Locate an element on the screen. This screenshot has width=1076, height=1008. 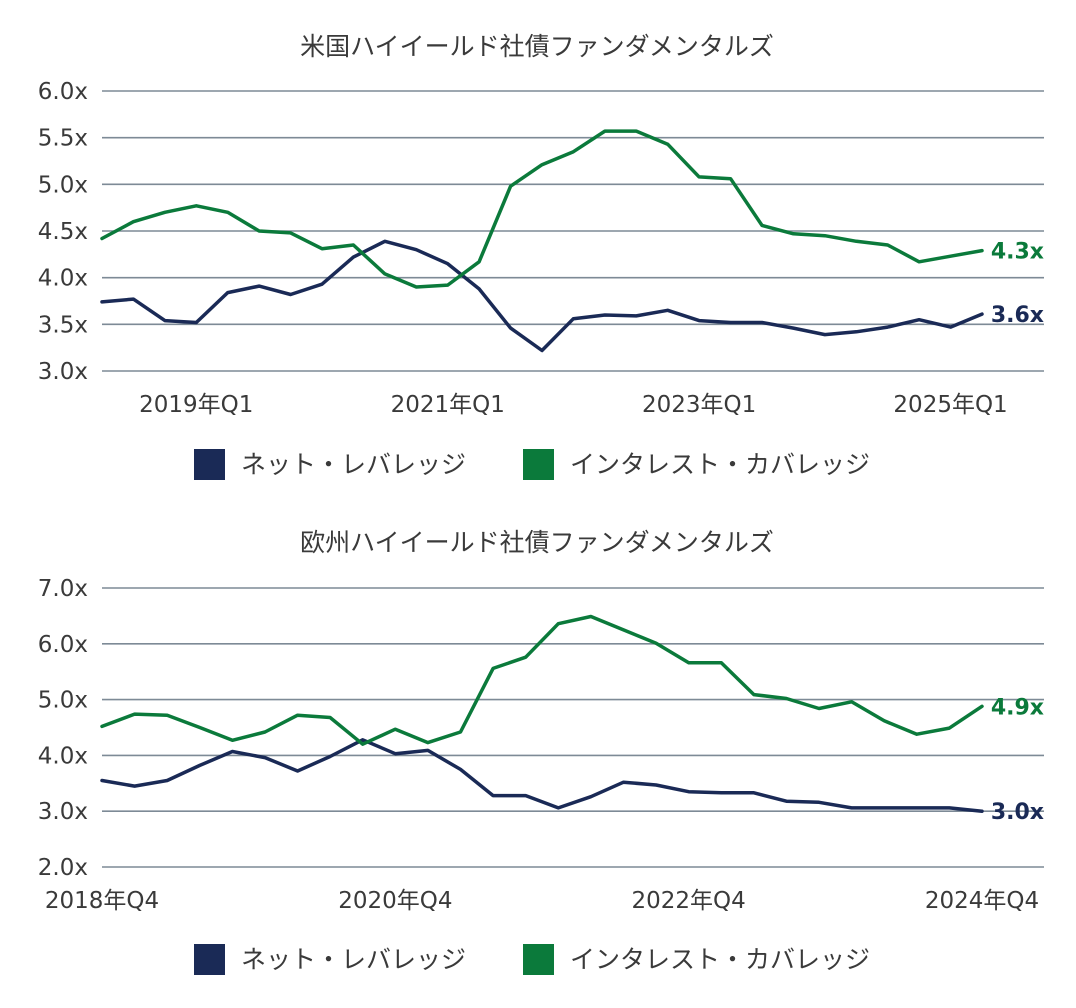
end-value-label: 4.3x is located at coordinates (1017, 252).